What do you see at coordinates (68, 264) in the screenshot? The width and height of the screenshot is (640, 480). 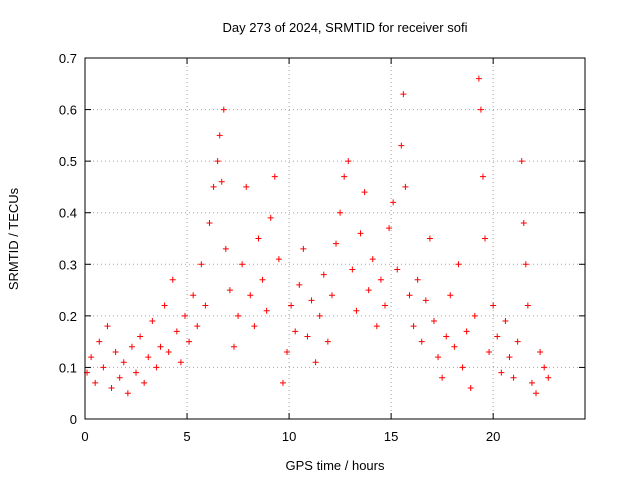 I see `y-tick-label: 0.3` at bounding box center [68, 264].